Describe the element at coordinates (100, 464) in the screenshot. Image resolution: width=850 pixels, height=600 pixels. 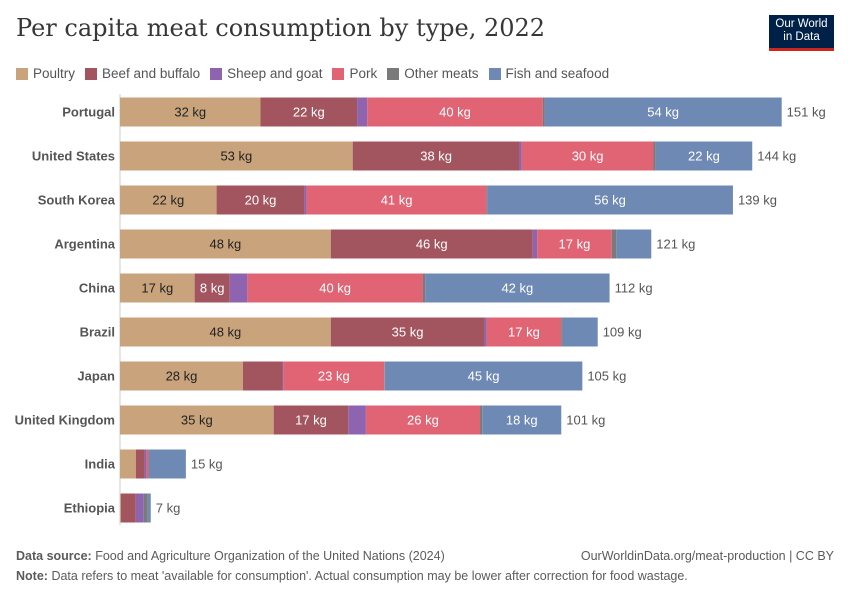
I see `category-label: India` at that location.